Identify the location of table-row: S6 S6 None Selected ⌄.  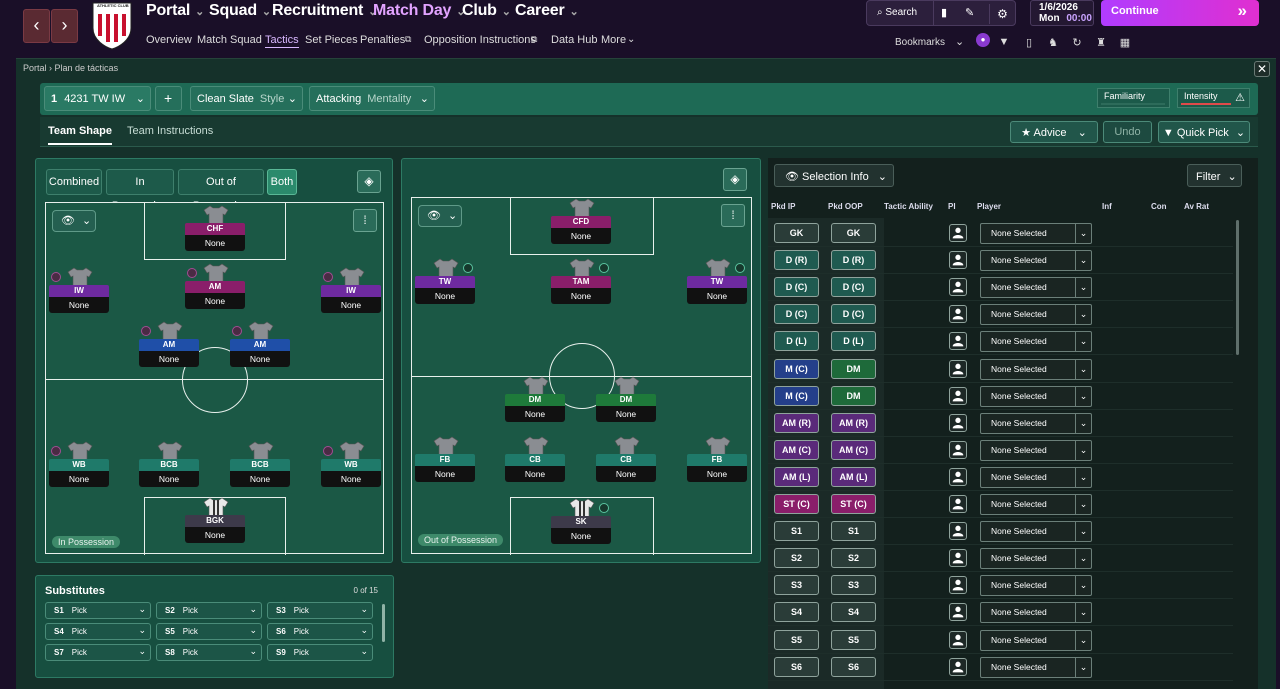
(1000, 667).